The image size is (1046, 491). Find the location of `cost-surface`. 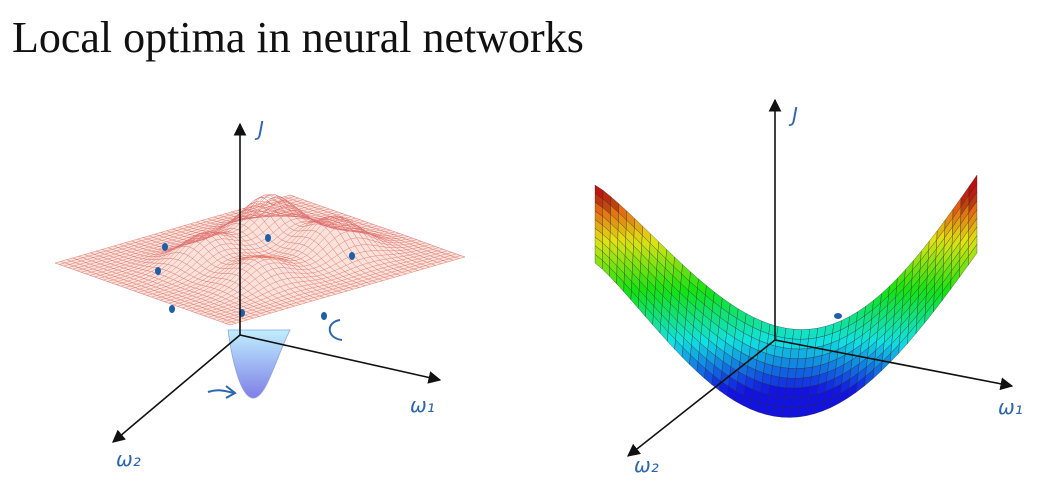

cost-surface is located at coordinates (260, 260).